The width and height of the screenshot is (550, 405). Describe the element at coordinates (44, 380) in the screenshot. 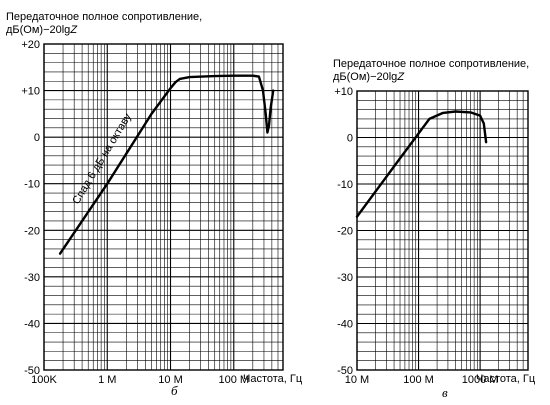

I see `x-tick-label: 100K` at that location.